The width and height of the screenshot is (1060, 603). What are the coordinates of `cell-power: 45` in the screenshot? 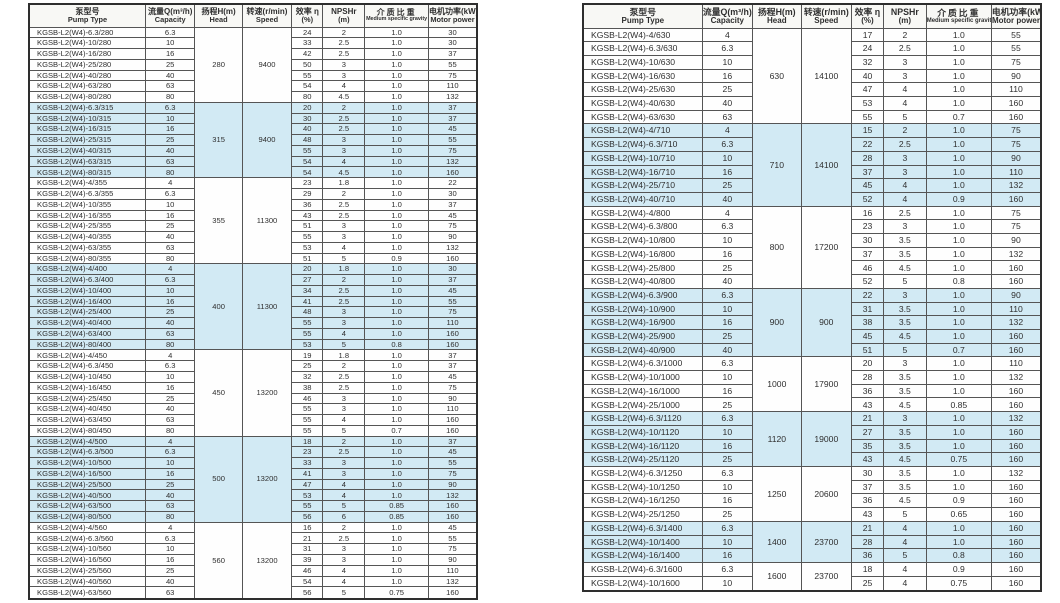 It's located at (453, 527).